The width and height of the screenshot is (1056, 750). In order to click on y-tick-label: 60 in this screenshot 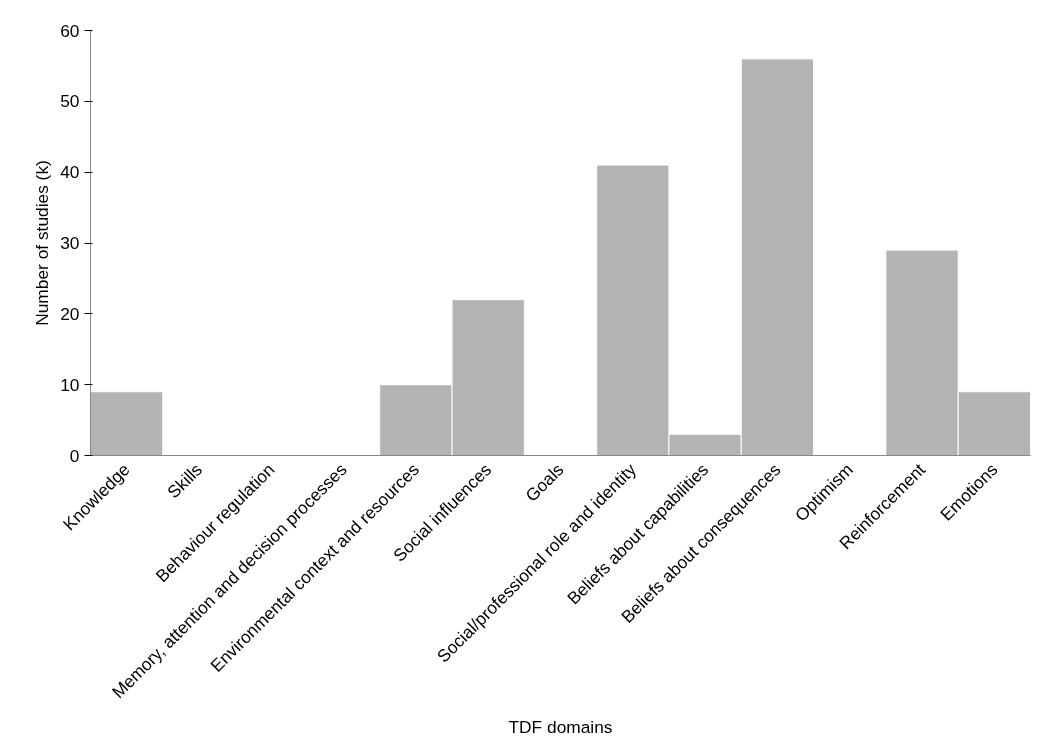, I will do `click(70, 30)`.